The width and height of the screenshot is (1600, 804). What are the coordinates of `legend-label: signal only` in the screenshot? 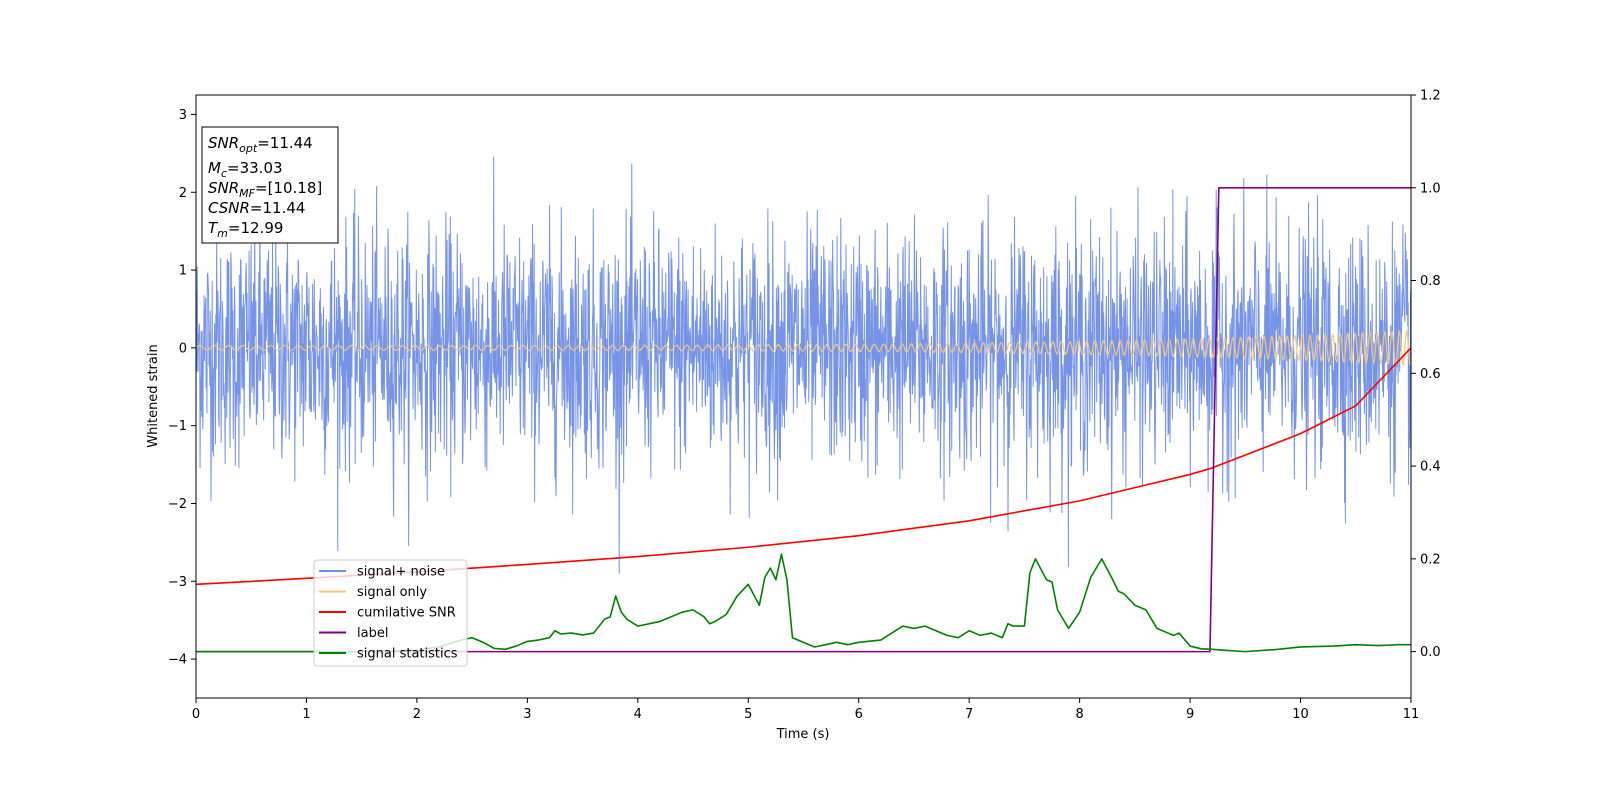 It's located at (392, 592).